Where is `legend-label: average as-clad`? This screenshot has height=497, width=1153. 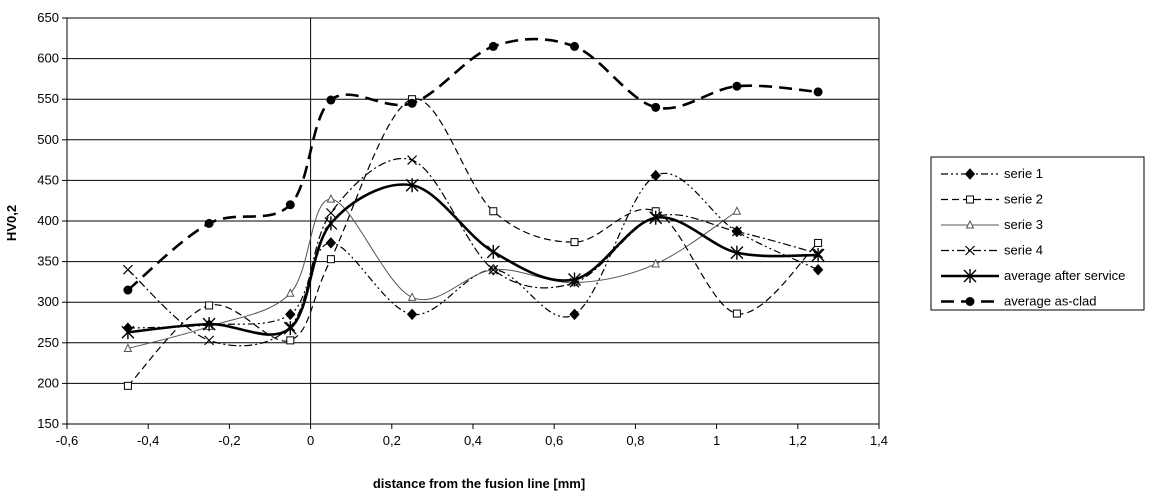 legend-label: average as-clad is located at coordinates (1050, 301).